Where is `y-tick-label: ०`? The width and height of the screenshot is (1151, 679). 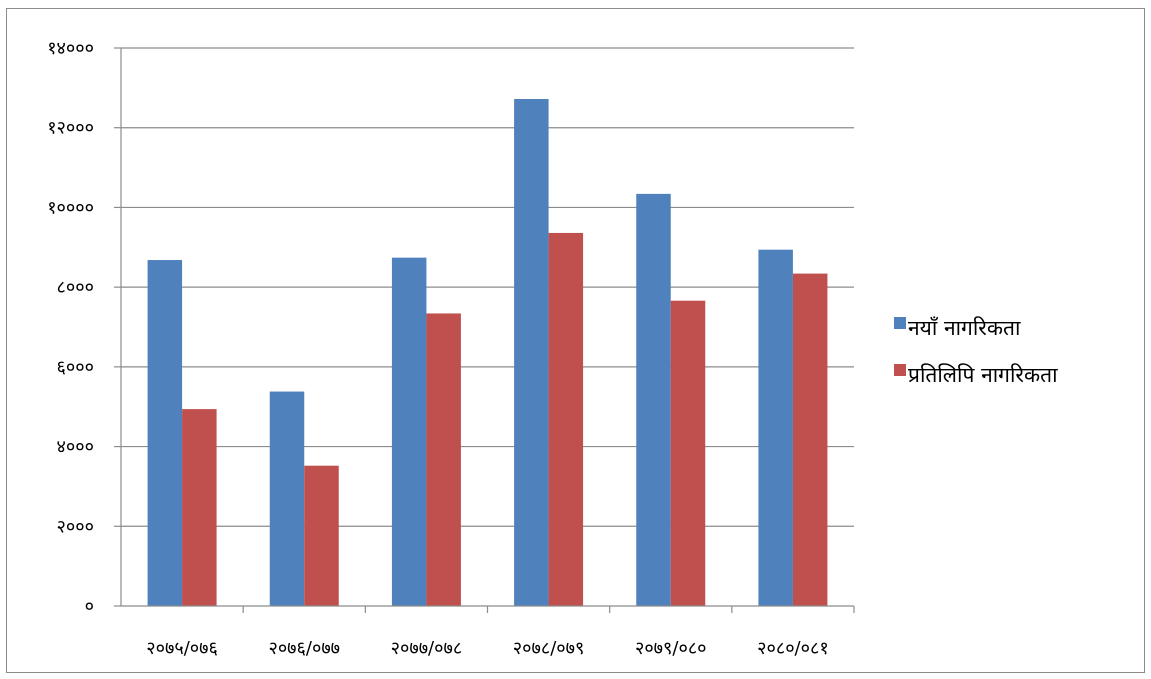
y-tick-label: ० is located at coordinates (89, 606).